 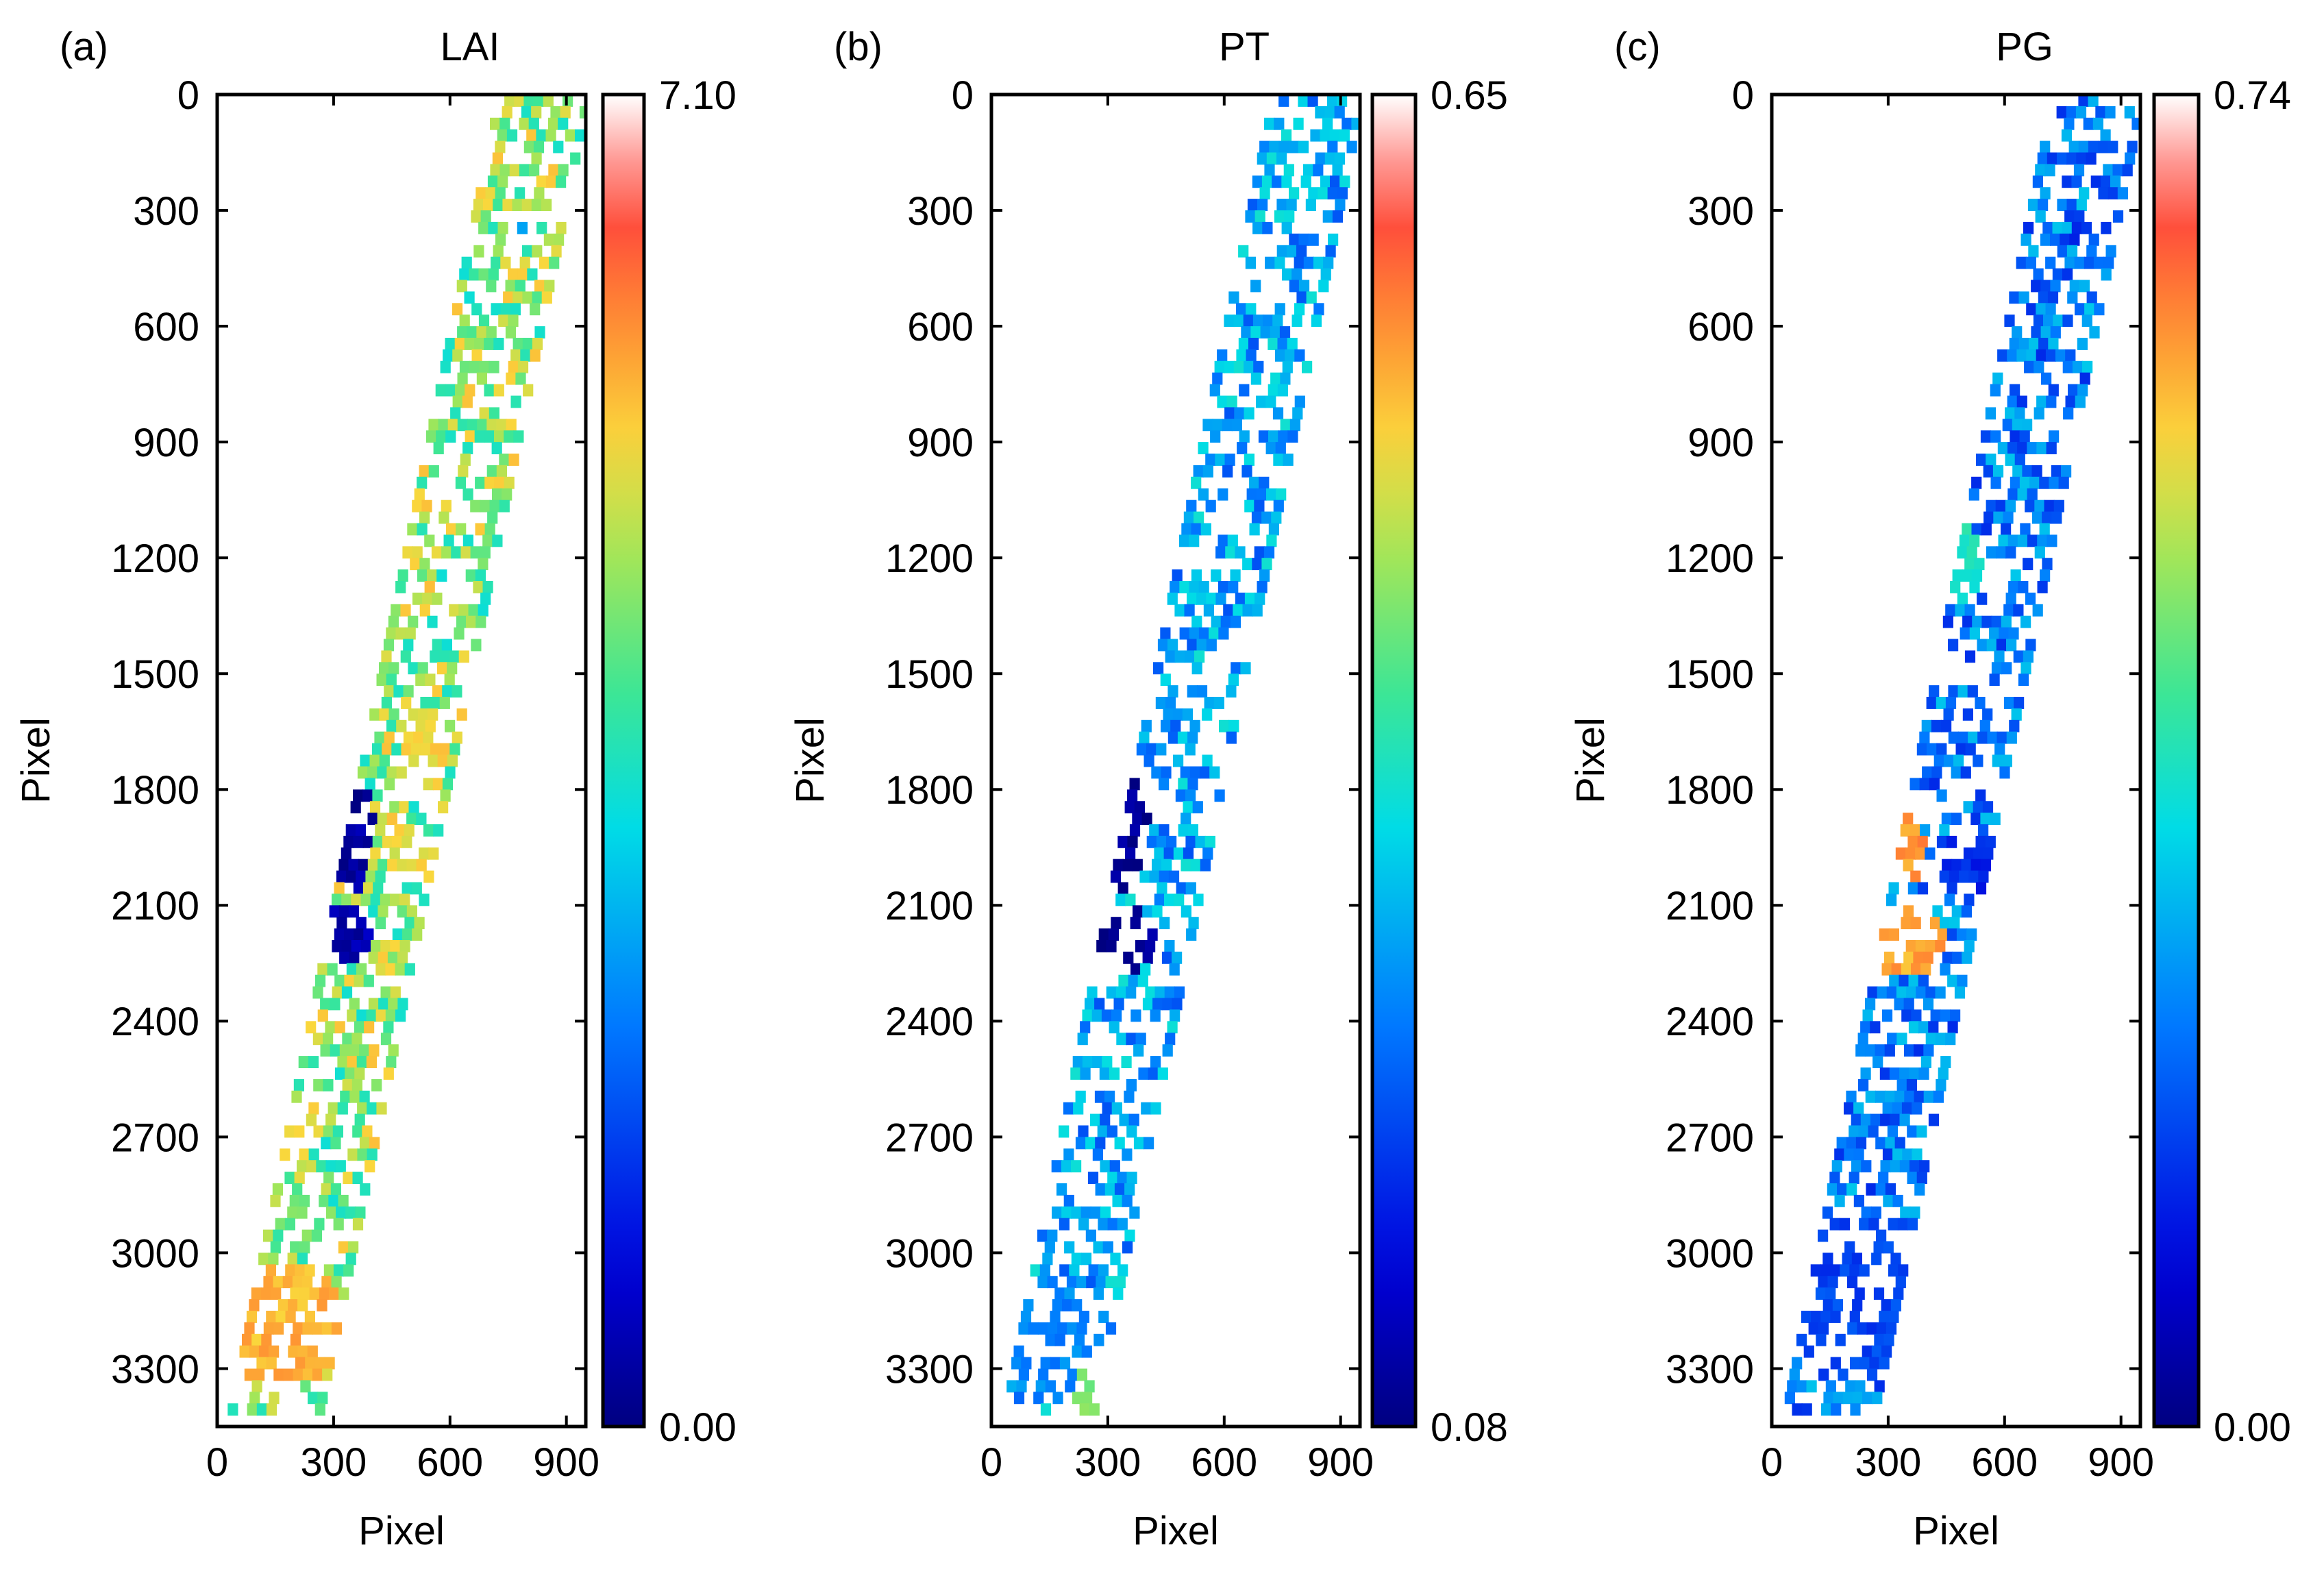 What do you see at coordinates (1772, 1462) in the screenshot?
I see `x-tick-label: 0` at bounding box center [1772, 1462].